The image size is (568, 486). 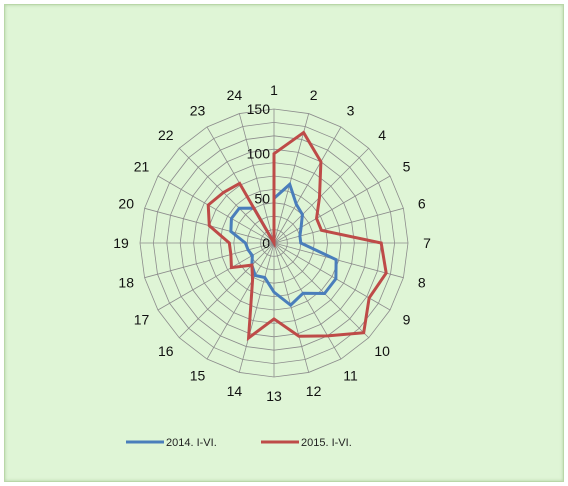 What do you see at coordinates (166, 351) in the screenshot?
I see `category-label: 16` at bounding box center [166, 351].